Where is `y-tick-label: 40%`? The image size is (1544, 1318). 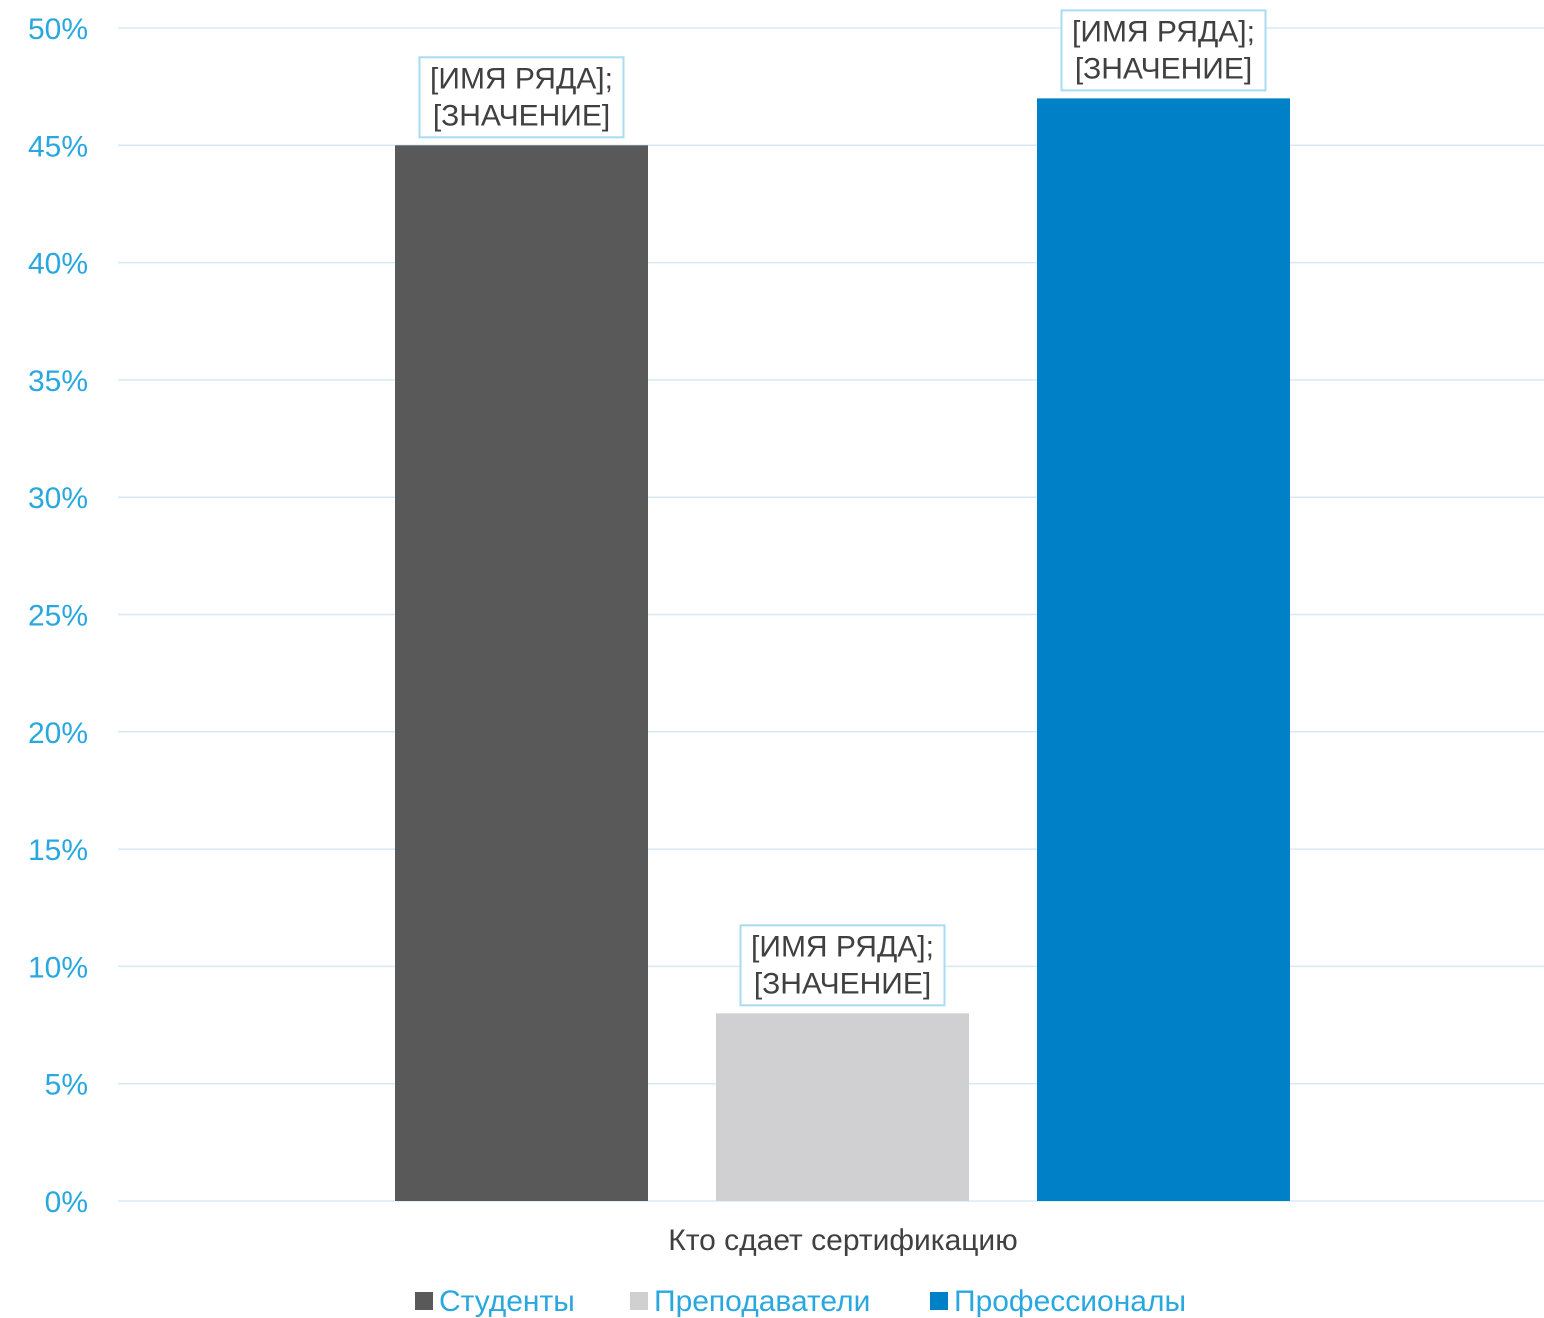 y-tick-label: 40% is located at coordinates (58, 264).